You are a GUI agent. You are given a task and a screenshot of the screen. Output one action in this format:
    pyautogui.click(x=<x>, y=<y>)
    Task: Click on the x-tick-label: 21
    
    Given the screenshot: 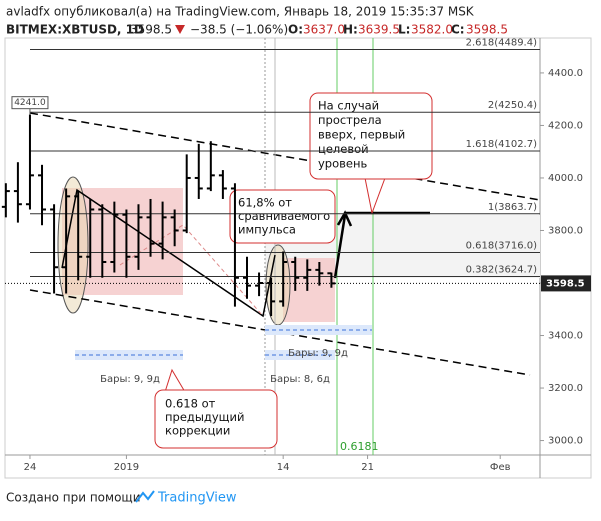 What is the action you would take?
    pyautogui.click(x=367, y=467)
    